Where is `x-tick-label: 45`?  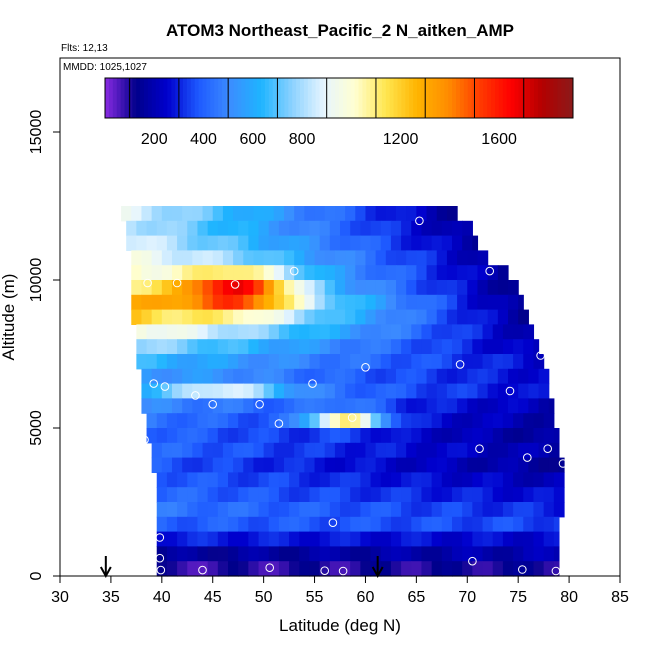 x-tick-label: 45 is located at coordinates (213, 597).